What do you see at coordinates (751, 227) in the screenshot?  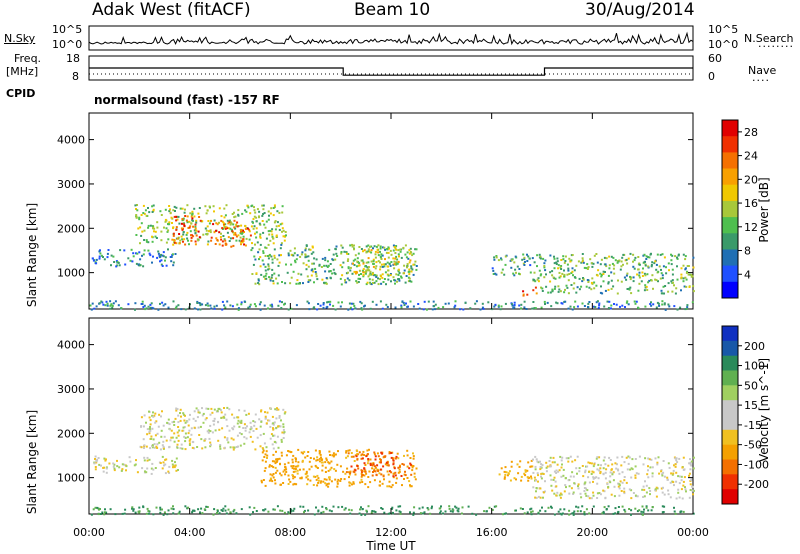 I see `colorbar-tick-label: 12` at bounding box center [751, 227].